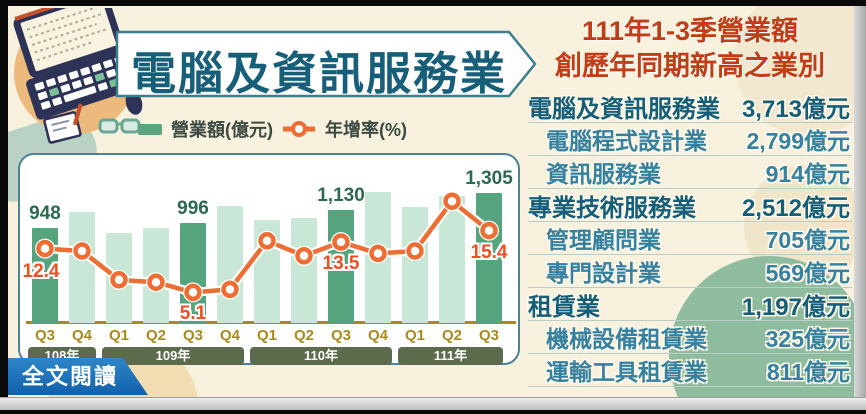 The height and width of the screenshot is (414, 866). I want to click on year-badge: 109年, so click(173, 356).